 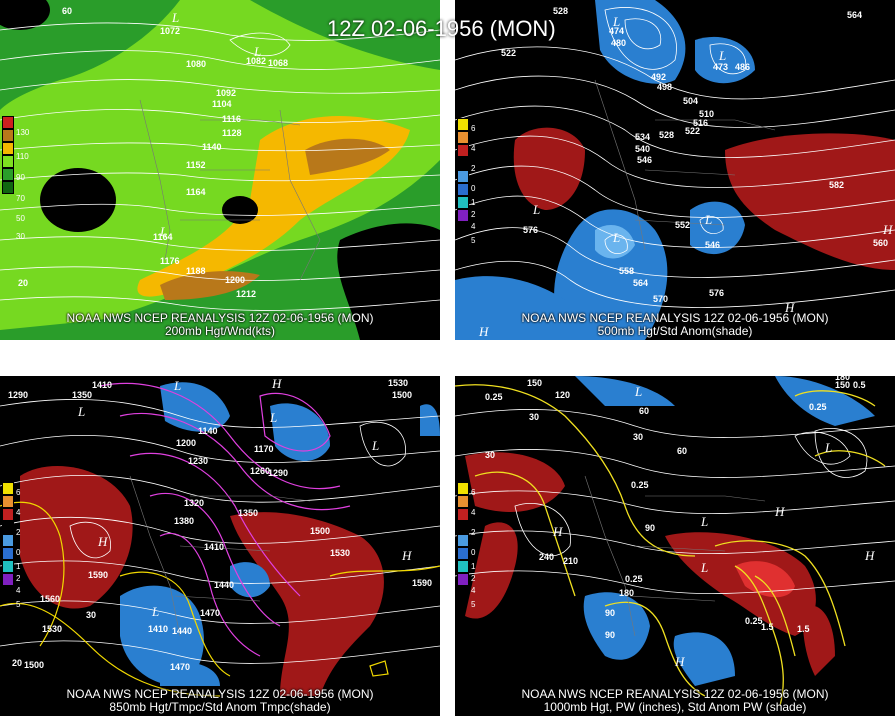 What do you see at coordinates (170, 261) in the screenshot?
I see `label-1176: 1176` at bounding box center [170, 261].